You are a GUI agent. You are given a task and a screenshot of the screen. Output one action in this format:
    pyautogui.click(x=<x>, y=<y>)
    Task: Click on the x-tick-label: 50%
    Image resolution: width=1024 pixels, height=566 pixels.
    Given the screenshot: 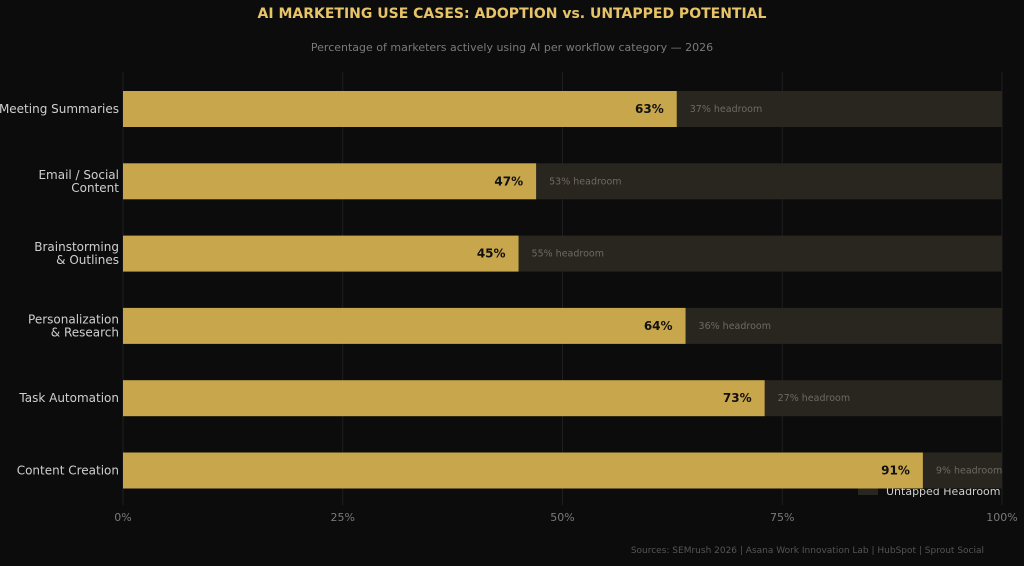 What is the action you would take?
    pyautogui.click(x=562, y=517)
    